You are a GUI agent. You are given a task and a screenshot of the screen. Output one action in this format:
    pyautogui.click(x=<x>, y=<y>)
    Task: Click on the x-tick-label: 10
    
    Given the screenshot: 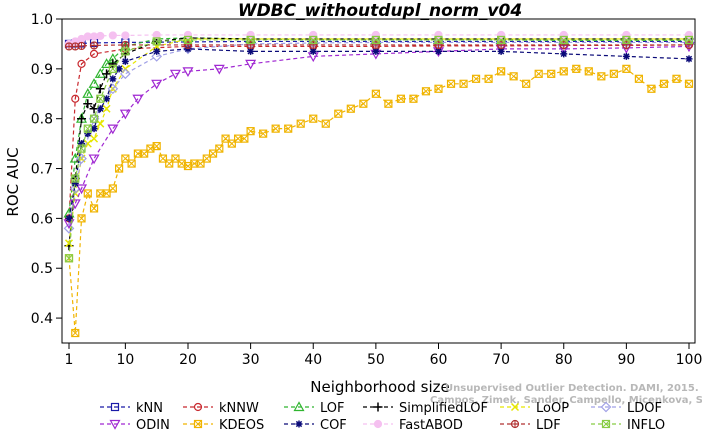 What is the action you would take?
    pyautogui.click(x=125, y=360)
    